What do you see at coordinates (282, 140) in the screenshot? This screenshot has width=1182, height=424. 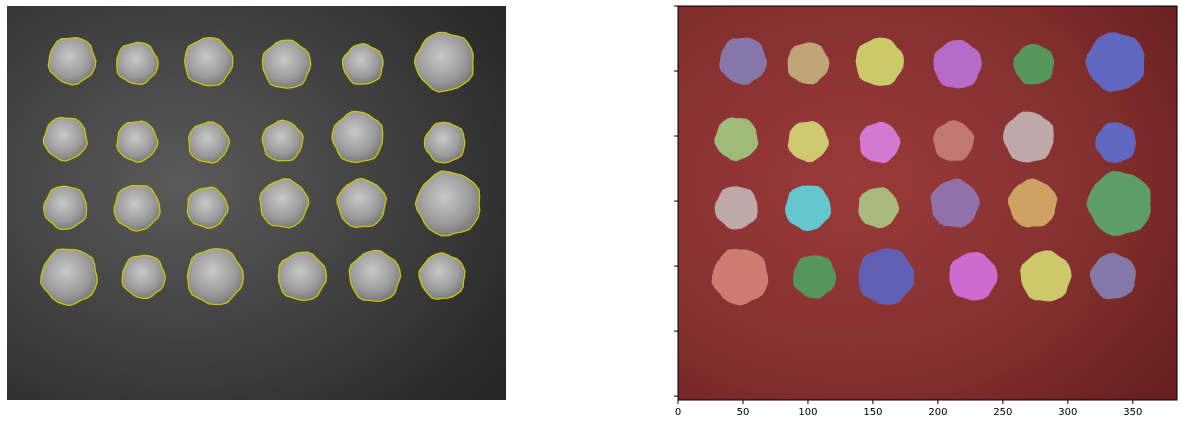 I see `left-coin-r2-c4` at bounding box center [282, 140].